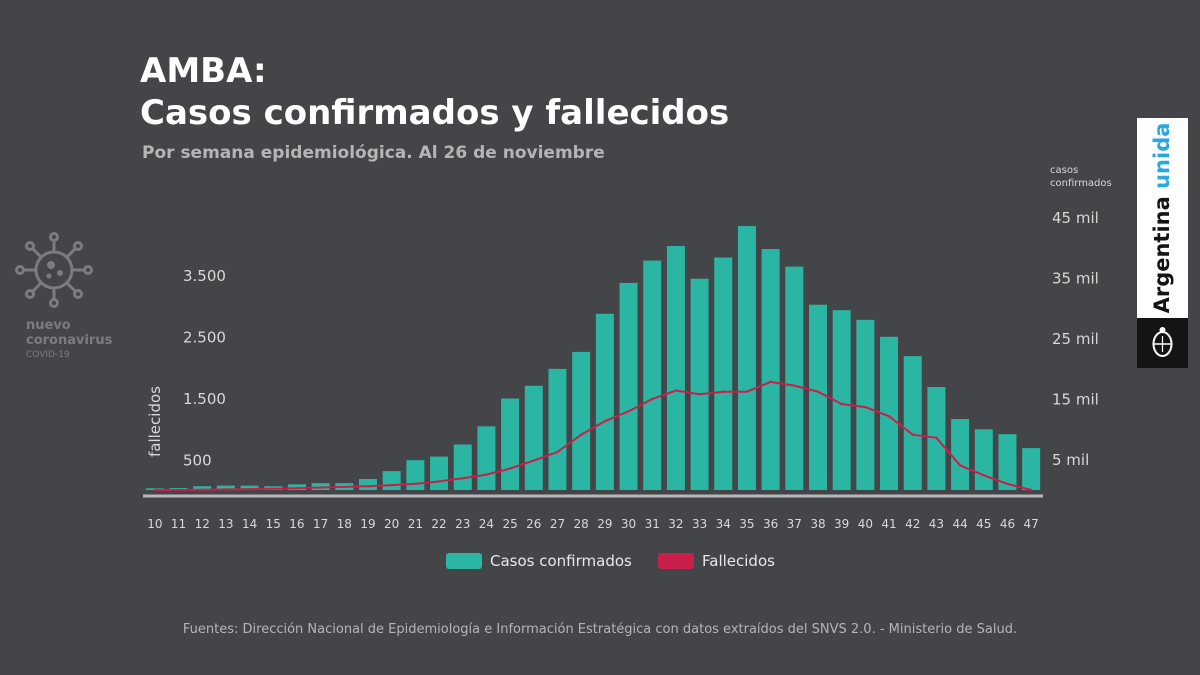  Describe the element at coordinates (817, 524) in the screenshot. I see `x-tick-label: 38` at that location.